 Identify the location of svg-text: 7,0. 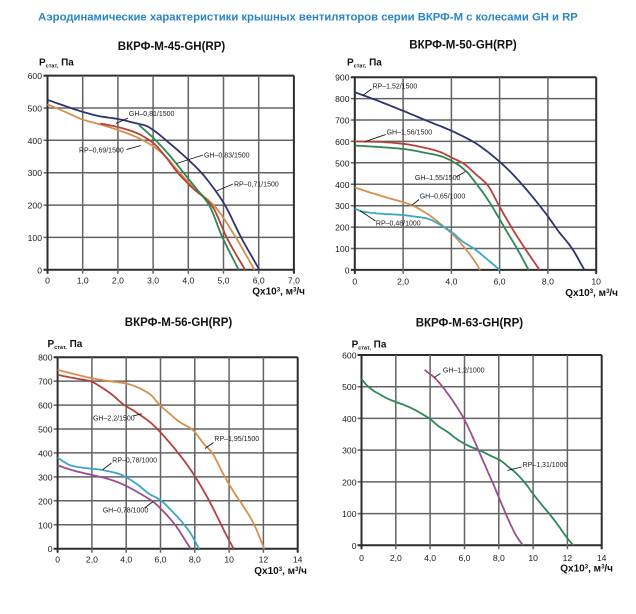
(294, 281).